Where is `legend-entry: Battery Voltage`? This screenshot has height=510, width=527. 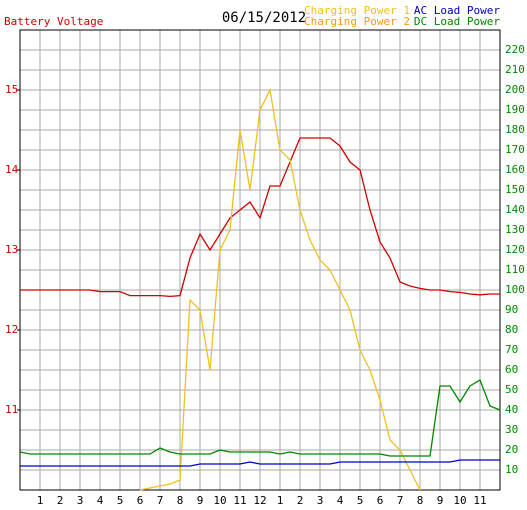
legend-entry: Battery Voltage is located at coordinates (53, 21).